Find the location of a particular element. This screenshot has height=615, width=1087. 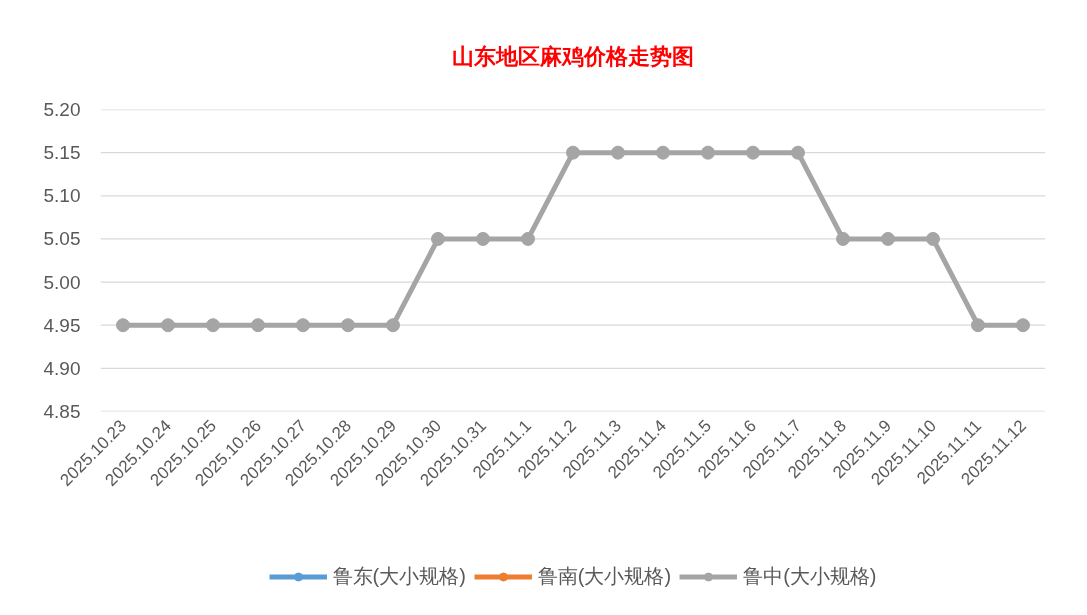

y-tick-label: 5.20 is located at coordinates (62, 109).